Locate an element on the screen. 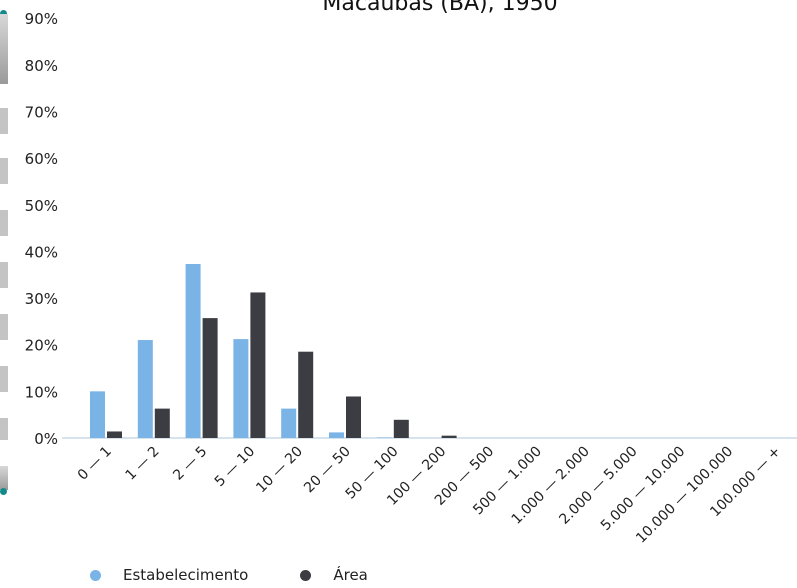 The width and height of the screenshot is (797, 588). x-tick-label: 5 — 10 is located at coordinates (235, 467).